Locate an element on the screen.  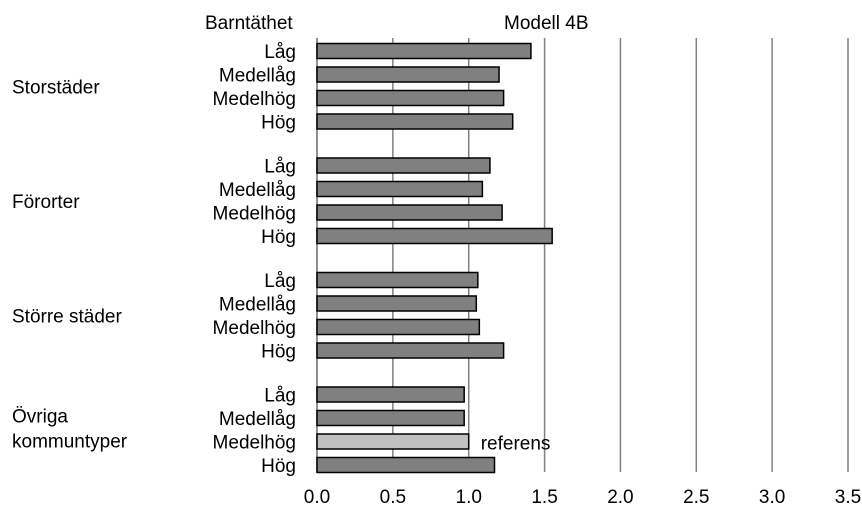
group-label: Storstäder is located at coordinates (56, 87).